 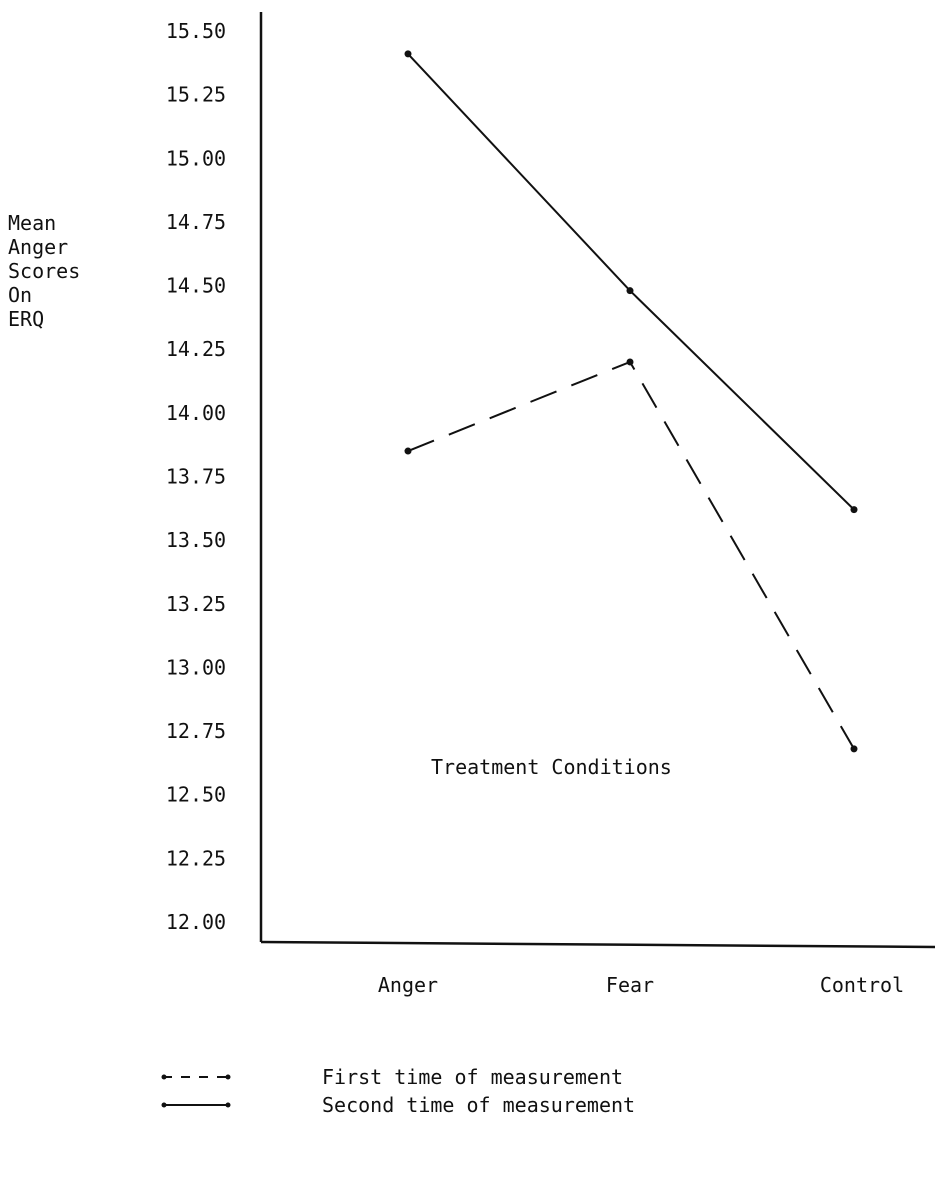 I want to click on y-axis-label-line: Anger, so click(x=38, y=247).